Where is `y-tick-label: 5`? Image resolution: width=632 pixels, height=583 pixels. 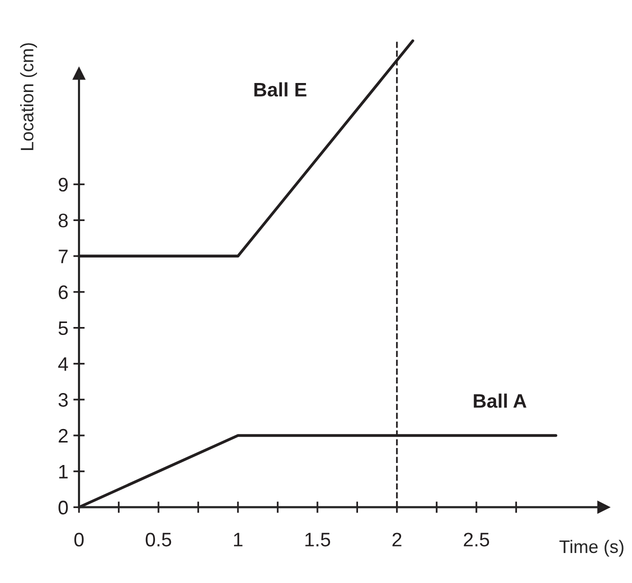
y-tick-label: 5 is located at coordinates (63, 328).